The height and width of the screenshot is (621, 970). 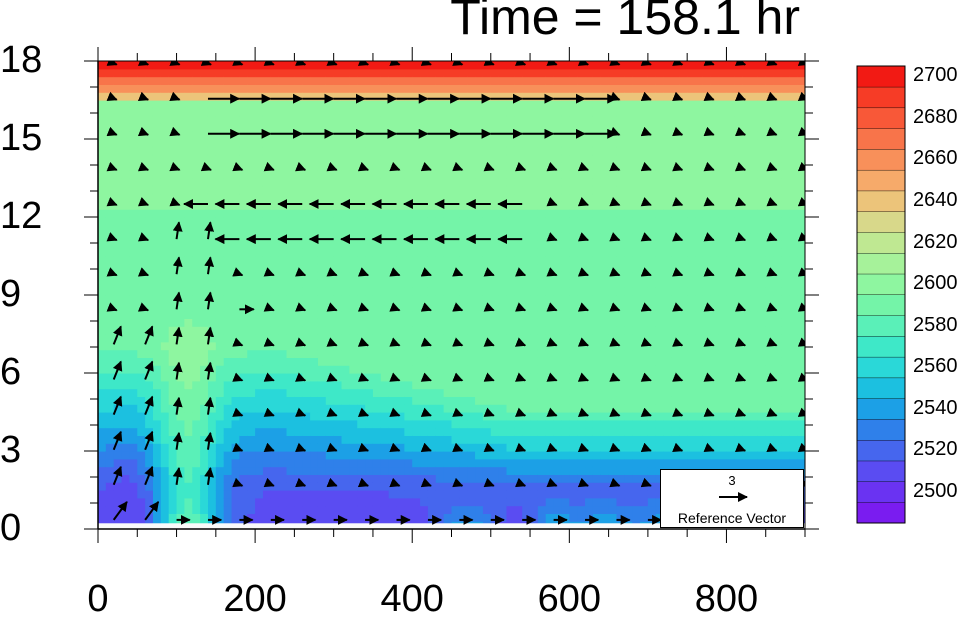 I want to click on colorbar-label: 2560, so click(x=935, y=366).